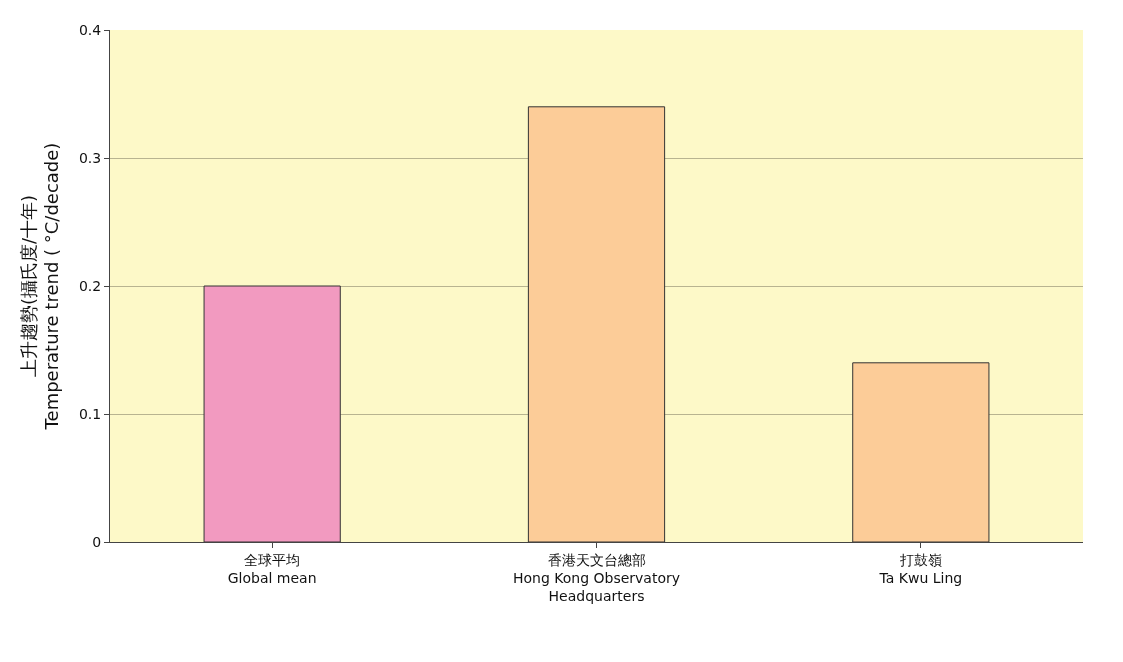 The width and height of the screenshot is (1123, 662). Describe the element at coordinates (596, 578) in the screenshot. I see `x-tick-label: 香港天文台總部 Hong Kong Observatory Headquarters` at that location.